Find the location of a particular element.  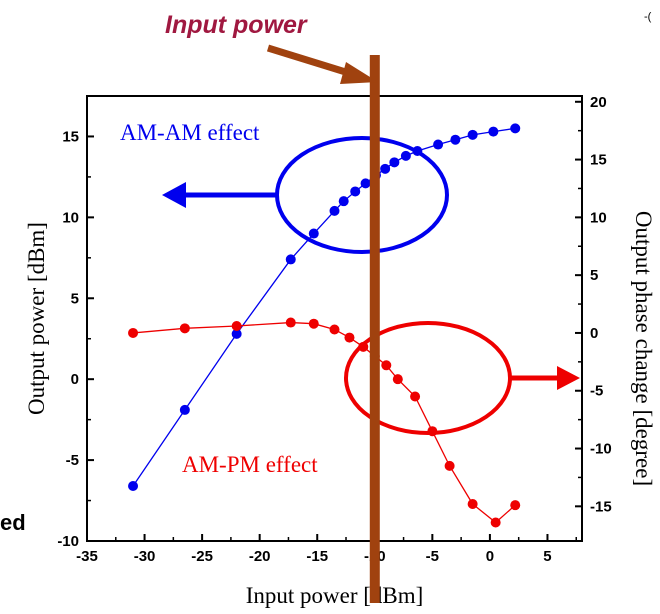

left-axis-arrow is located at coordinates (220, 195).